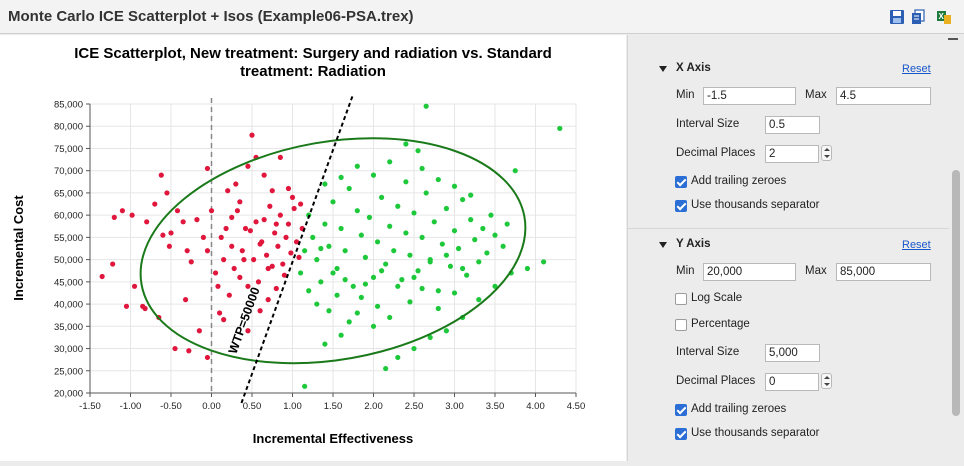  I want to click on y-tick-label: 75,000, so click(68, 149).